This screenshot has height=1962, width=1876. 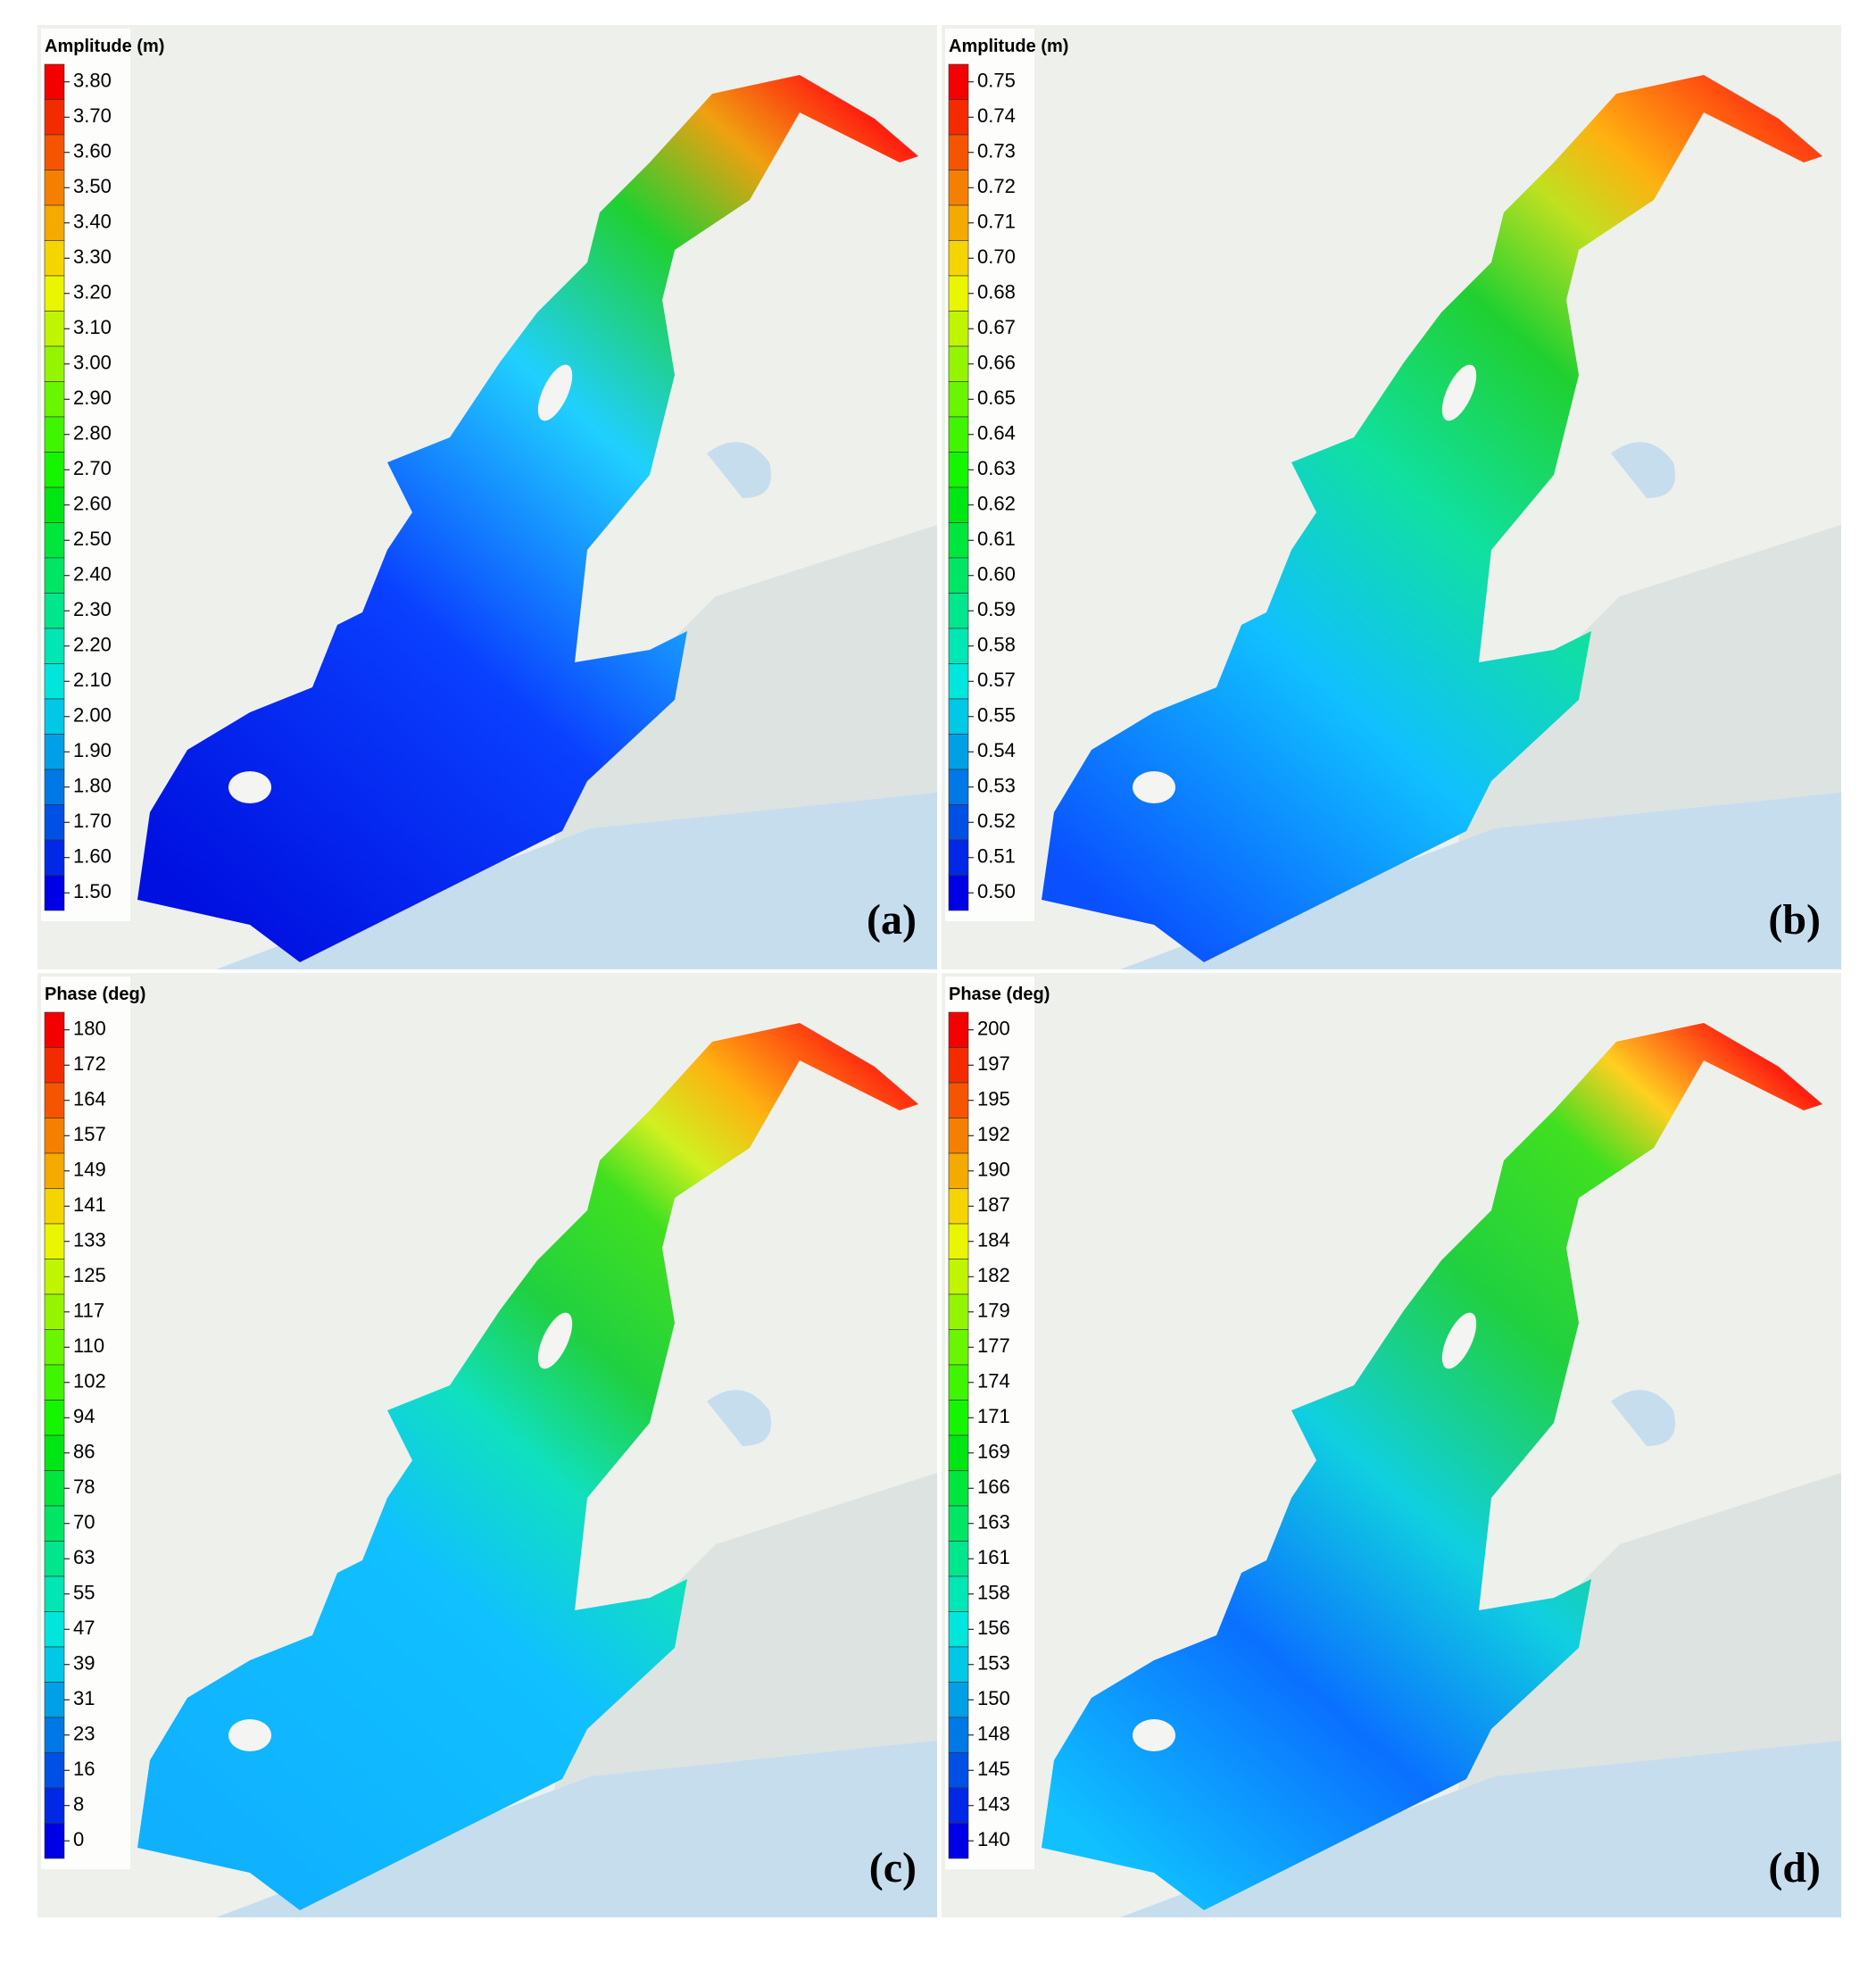 What do you see at coordinates (89, 1204) in the screenshot?
I see `legend-label: 141` at bounding box center [89, 1204].